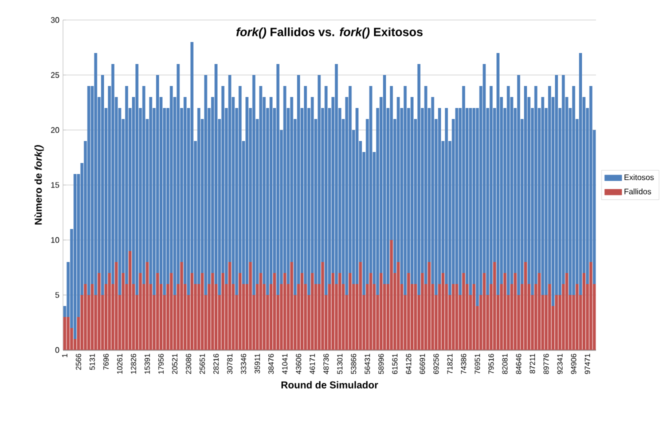  Describe the element at coordinates (39, 184) in the screenshot. I see `y-axis-title: Nùmero de fork()` at that location.